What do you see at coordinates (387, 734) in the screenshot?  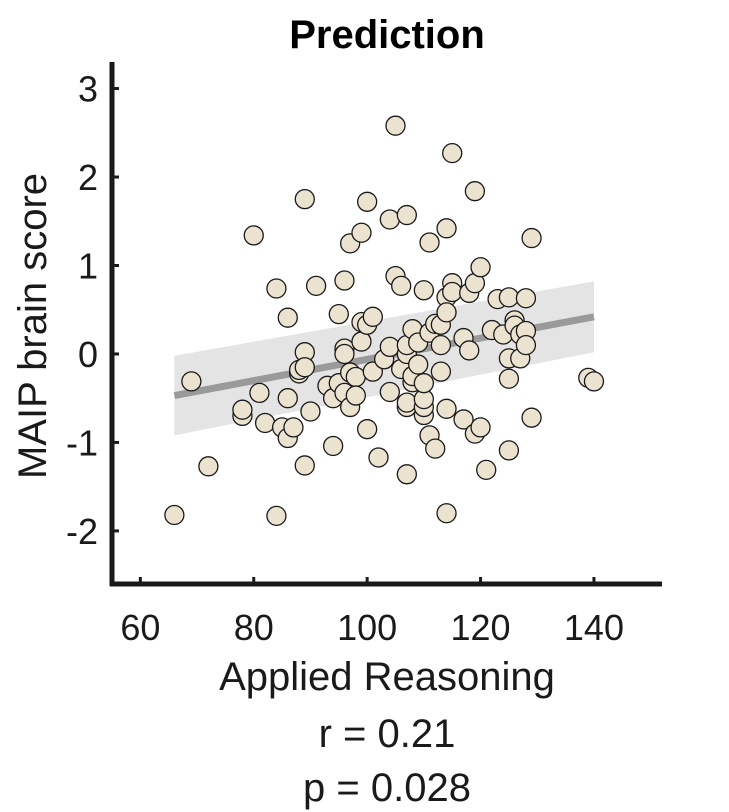 I see `correlation-r-text: r = 0.21` at bounding box center [387, 734].